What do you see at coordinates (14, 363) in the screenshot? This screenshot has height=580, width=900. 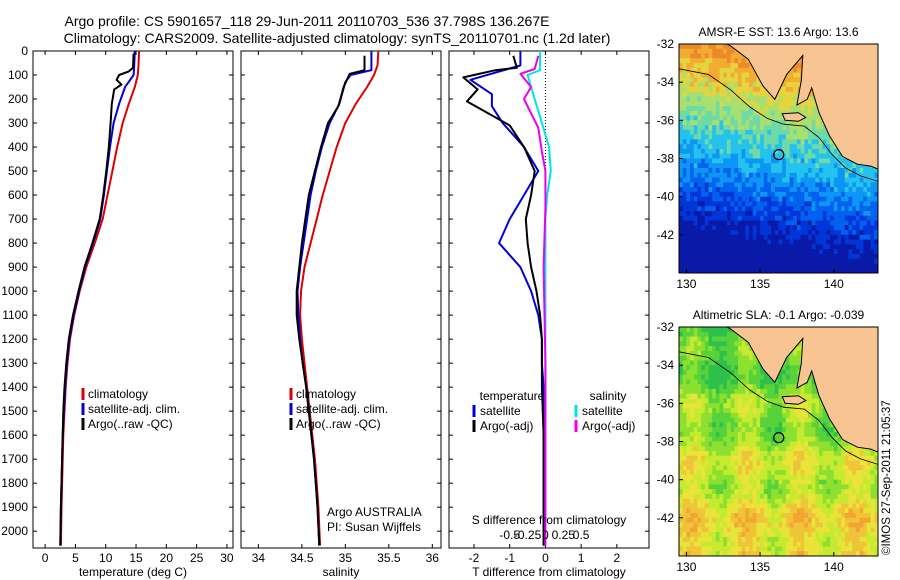 I see `depth-tick-label: 1300` at bounding box center [14, 363].